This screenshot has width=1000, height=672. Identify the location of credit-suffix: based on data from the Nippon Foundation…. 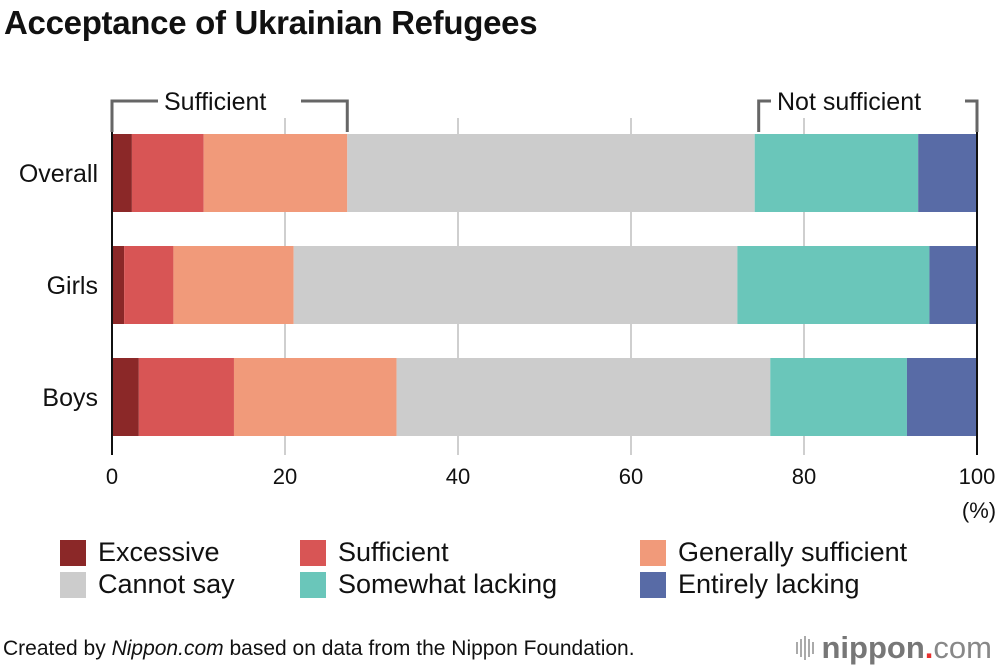
(429, 648).